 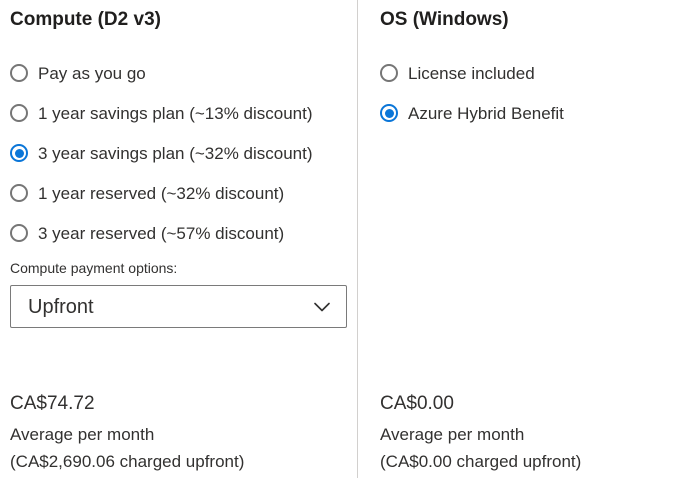 I want to click on radio-option-label: 3 year savings plan (~32% discount), so click(x=175, y=153).